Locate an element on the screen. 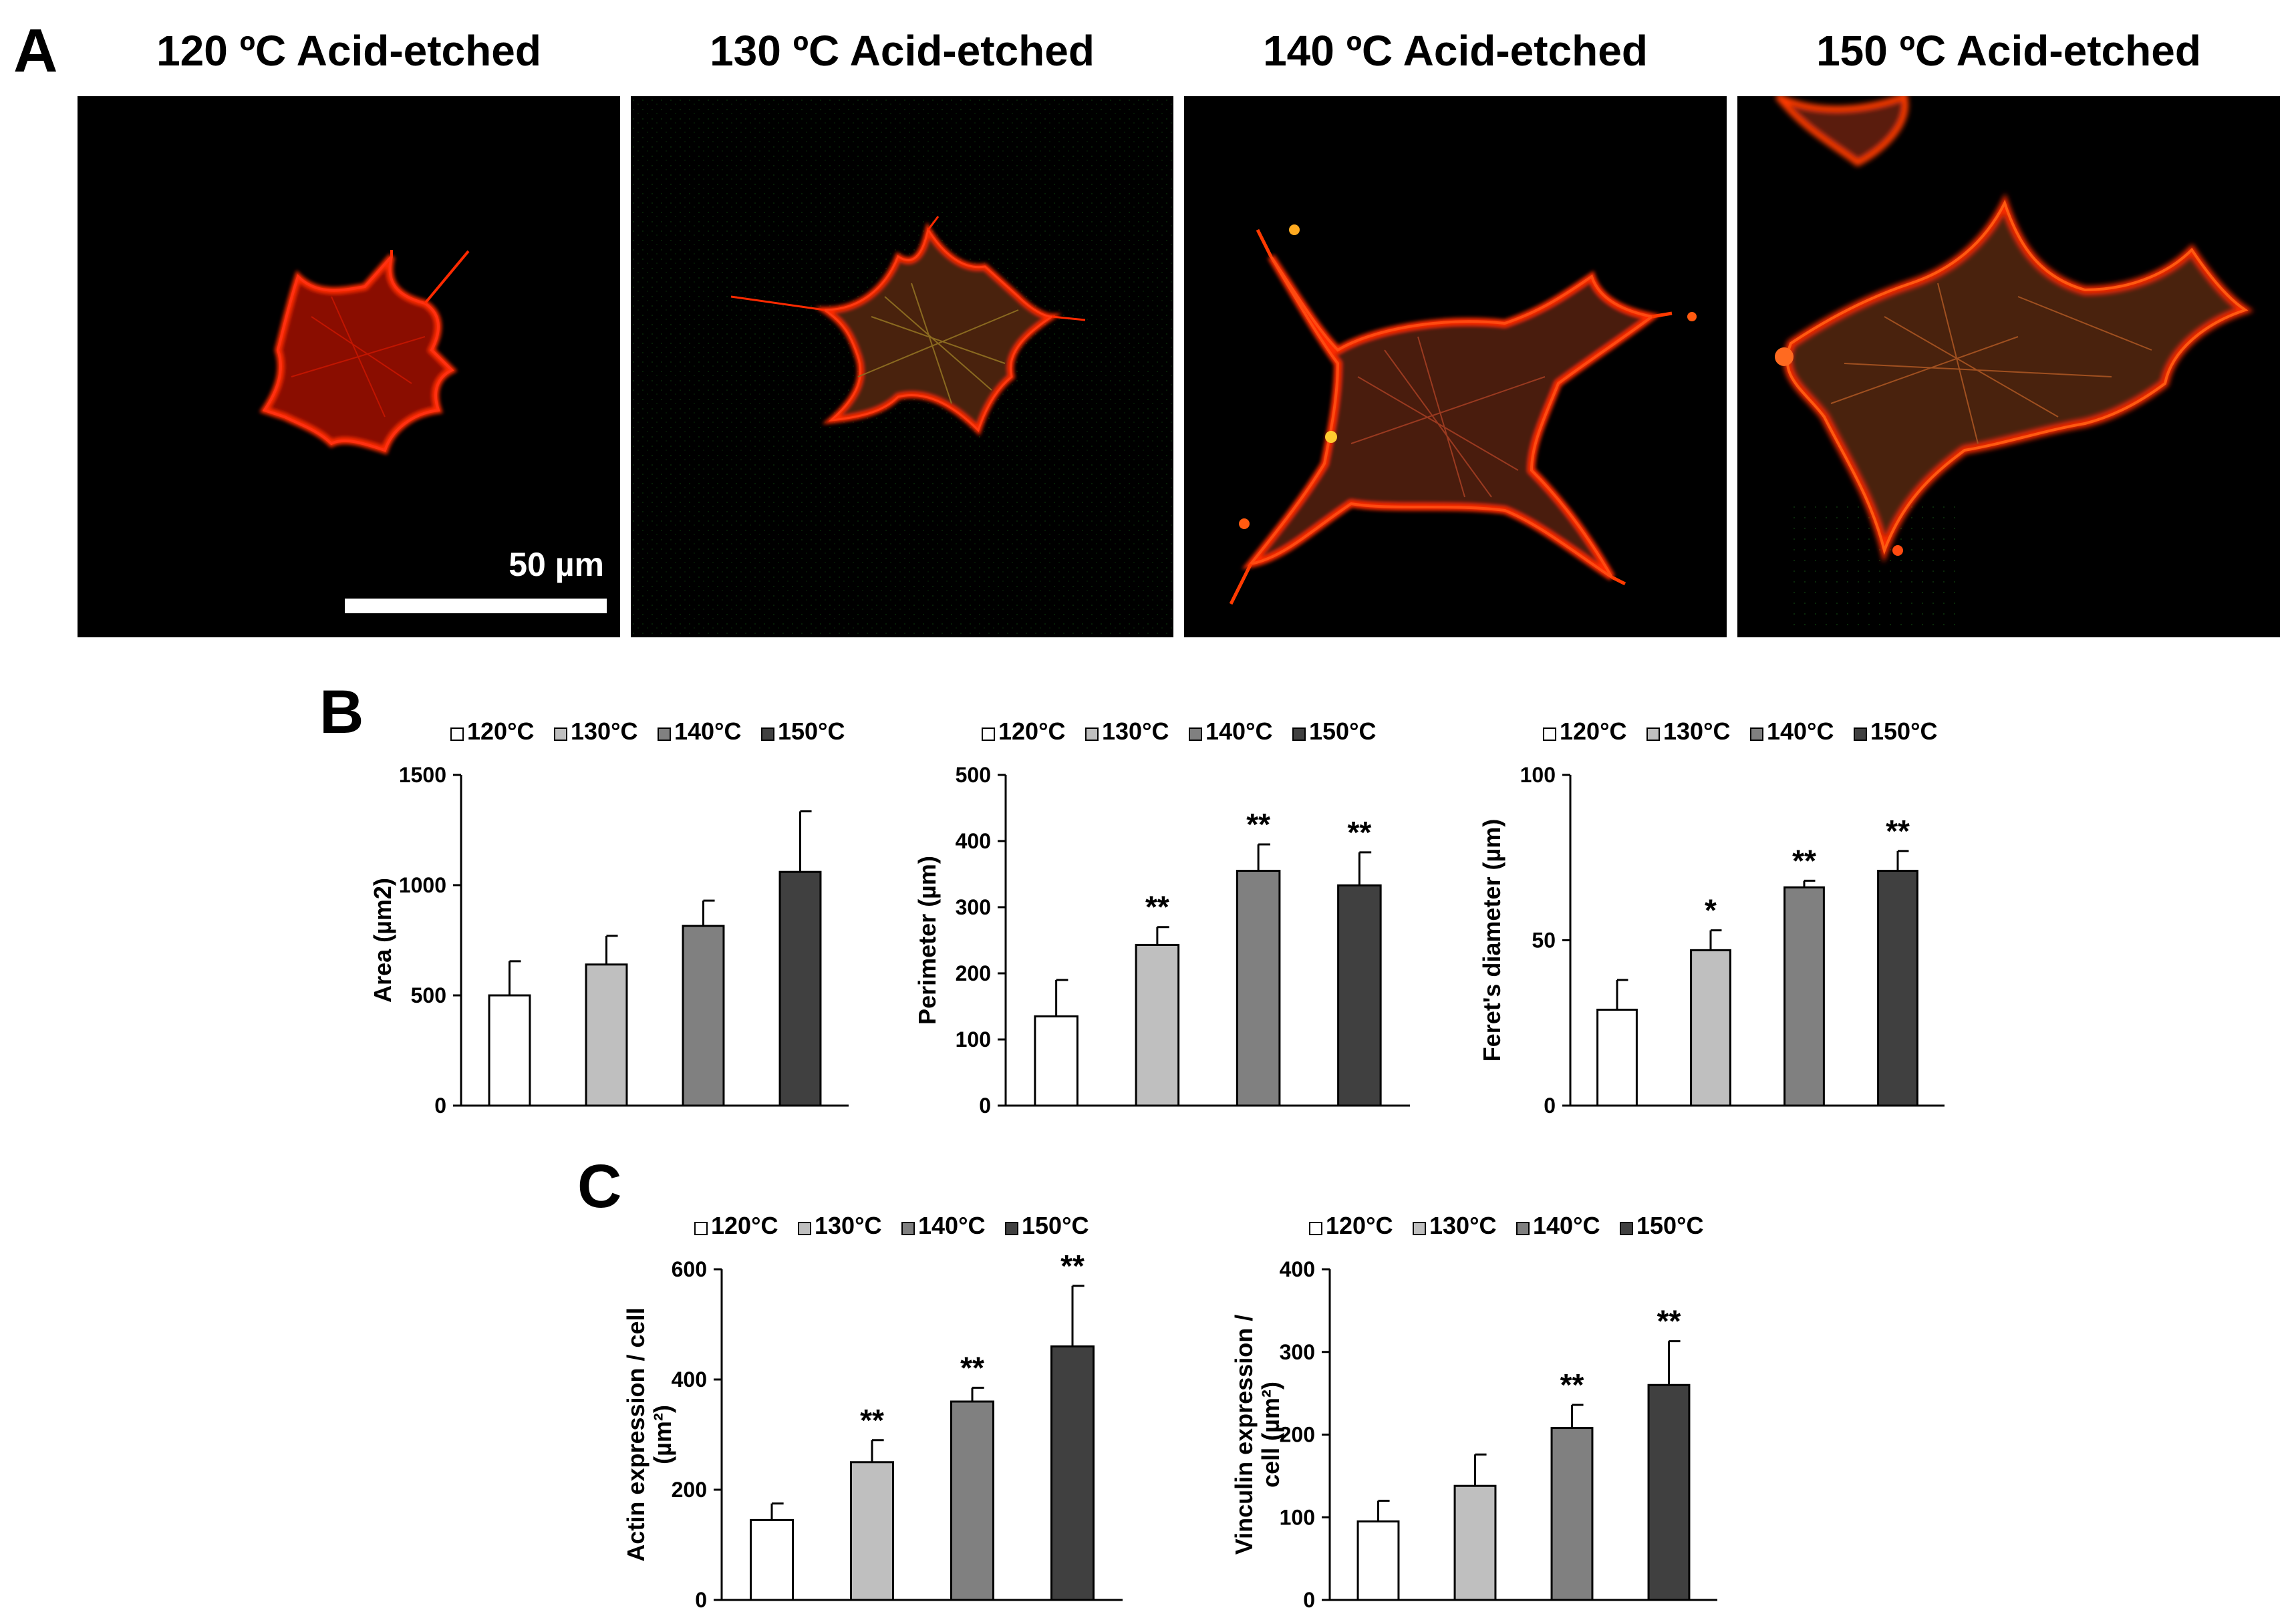  y-tick-label-2: 200 is located at coordinates (1297, 1435).